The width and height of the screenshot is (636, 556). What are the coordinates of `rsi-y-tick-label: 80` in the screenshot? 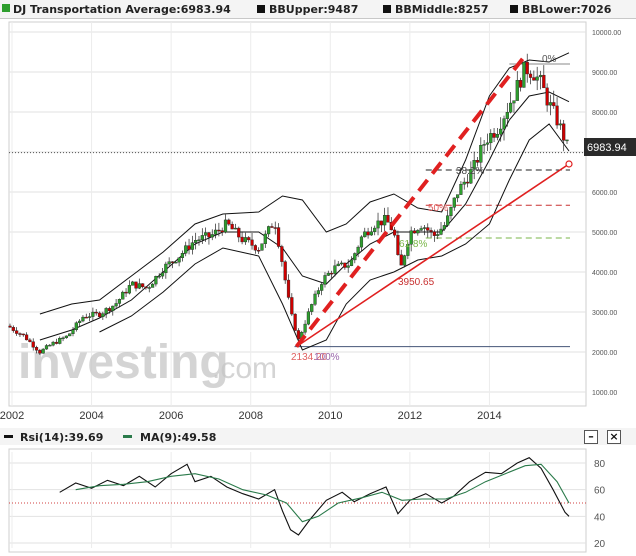 It's located at (600, 464).